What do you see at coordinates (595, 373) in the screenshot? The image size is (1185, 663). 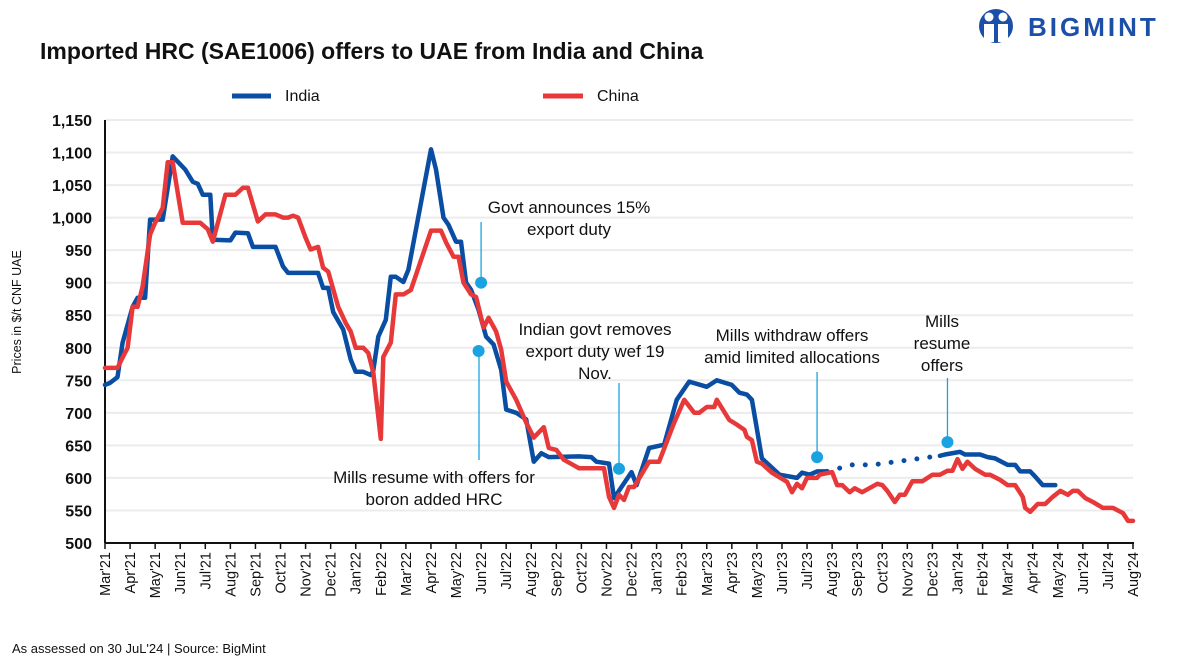 I see `annotation-text: Nov.` at bounding box center [595, 373].